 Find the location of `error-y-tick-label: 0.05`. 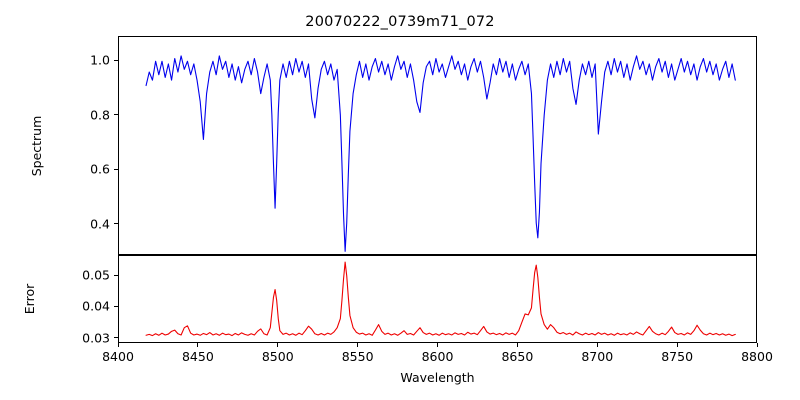

error-y-tick-label: 0.05 is located at coordinates (96, 275).